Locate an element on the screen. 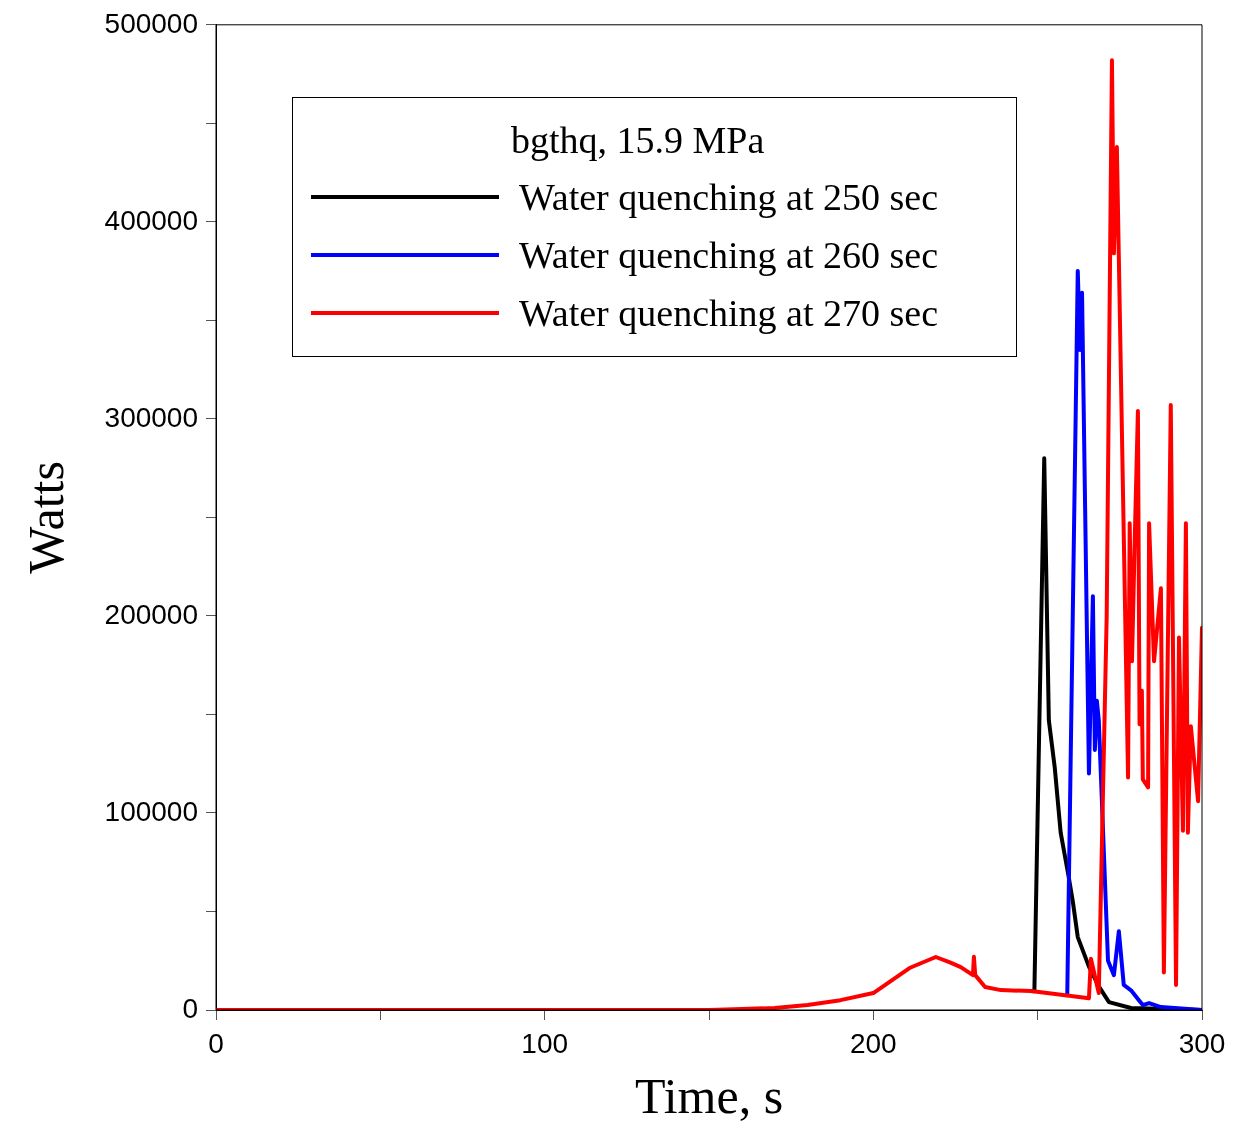 This screenshot has width=1236, height=1134. x-tick-label: 300 is located at coordinates (1202, 1043).